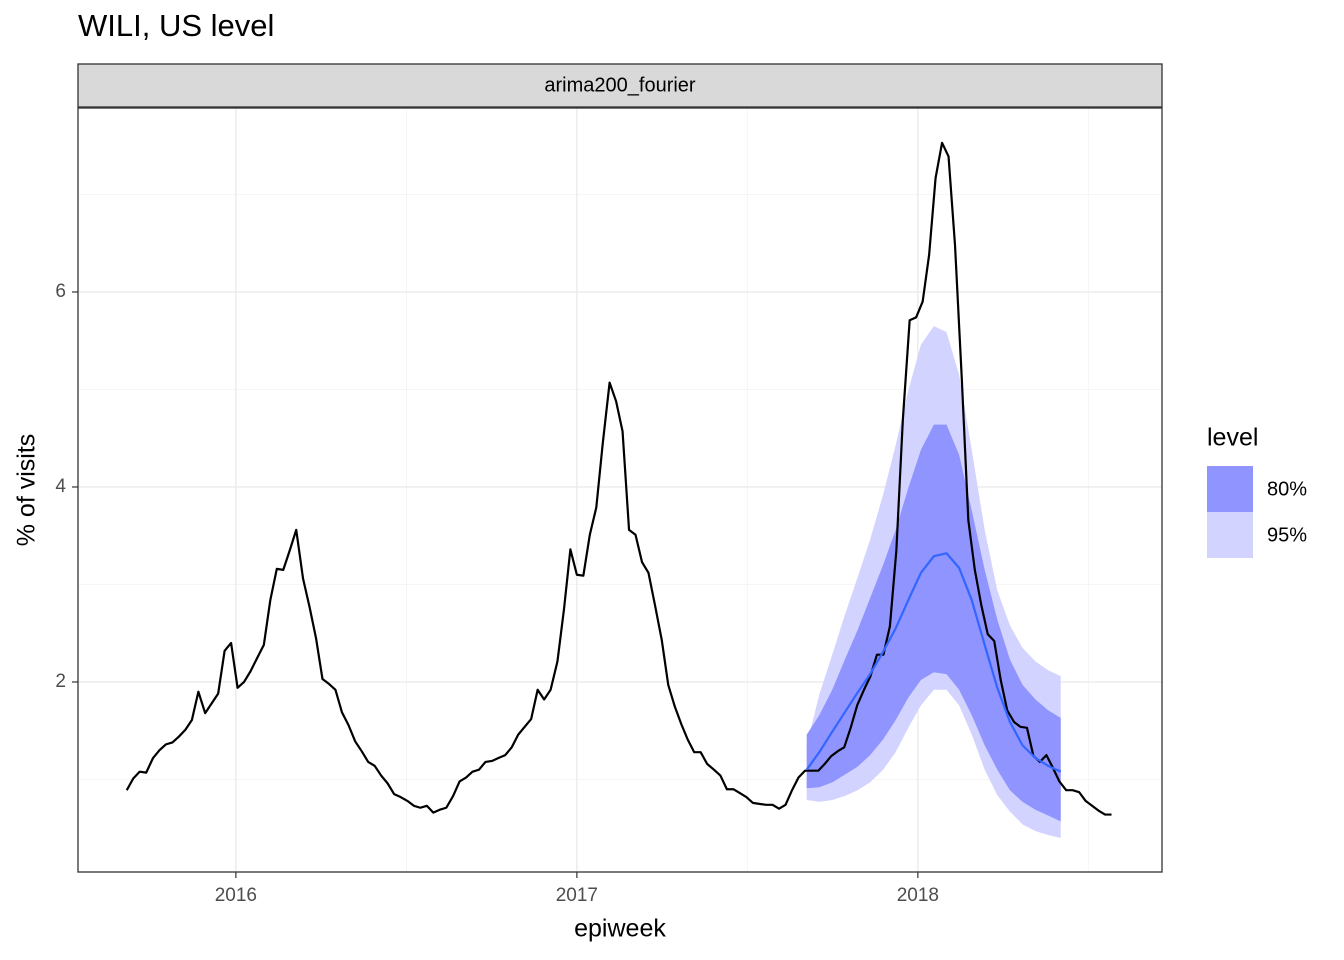  Describe the element at coordinates (918, 895) in the screenshot. I see `x-tick-label: 2018` at that location.